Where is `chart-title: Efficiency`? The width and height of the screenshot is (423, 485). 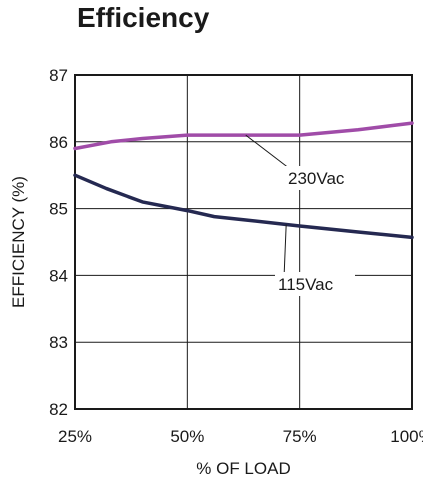
chart-title: Efficiency is located at coordinates (143, 17).